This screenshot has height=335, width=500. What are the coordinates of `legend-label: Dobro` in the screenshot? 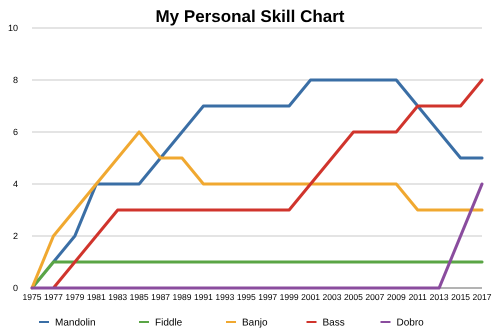 It's located at (410, 323).